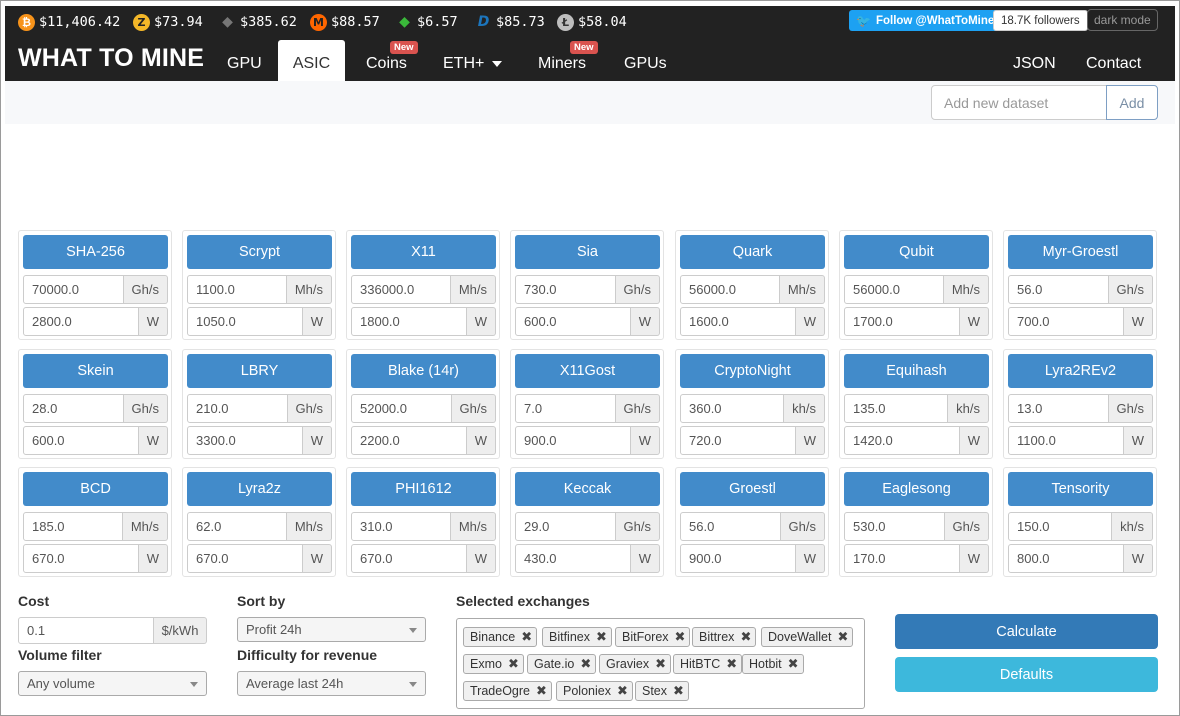  What do you see at coordinates (1034, 60) in the screenshot?
I see `nav-json: JSON` at bounding box center [1034, 60].